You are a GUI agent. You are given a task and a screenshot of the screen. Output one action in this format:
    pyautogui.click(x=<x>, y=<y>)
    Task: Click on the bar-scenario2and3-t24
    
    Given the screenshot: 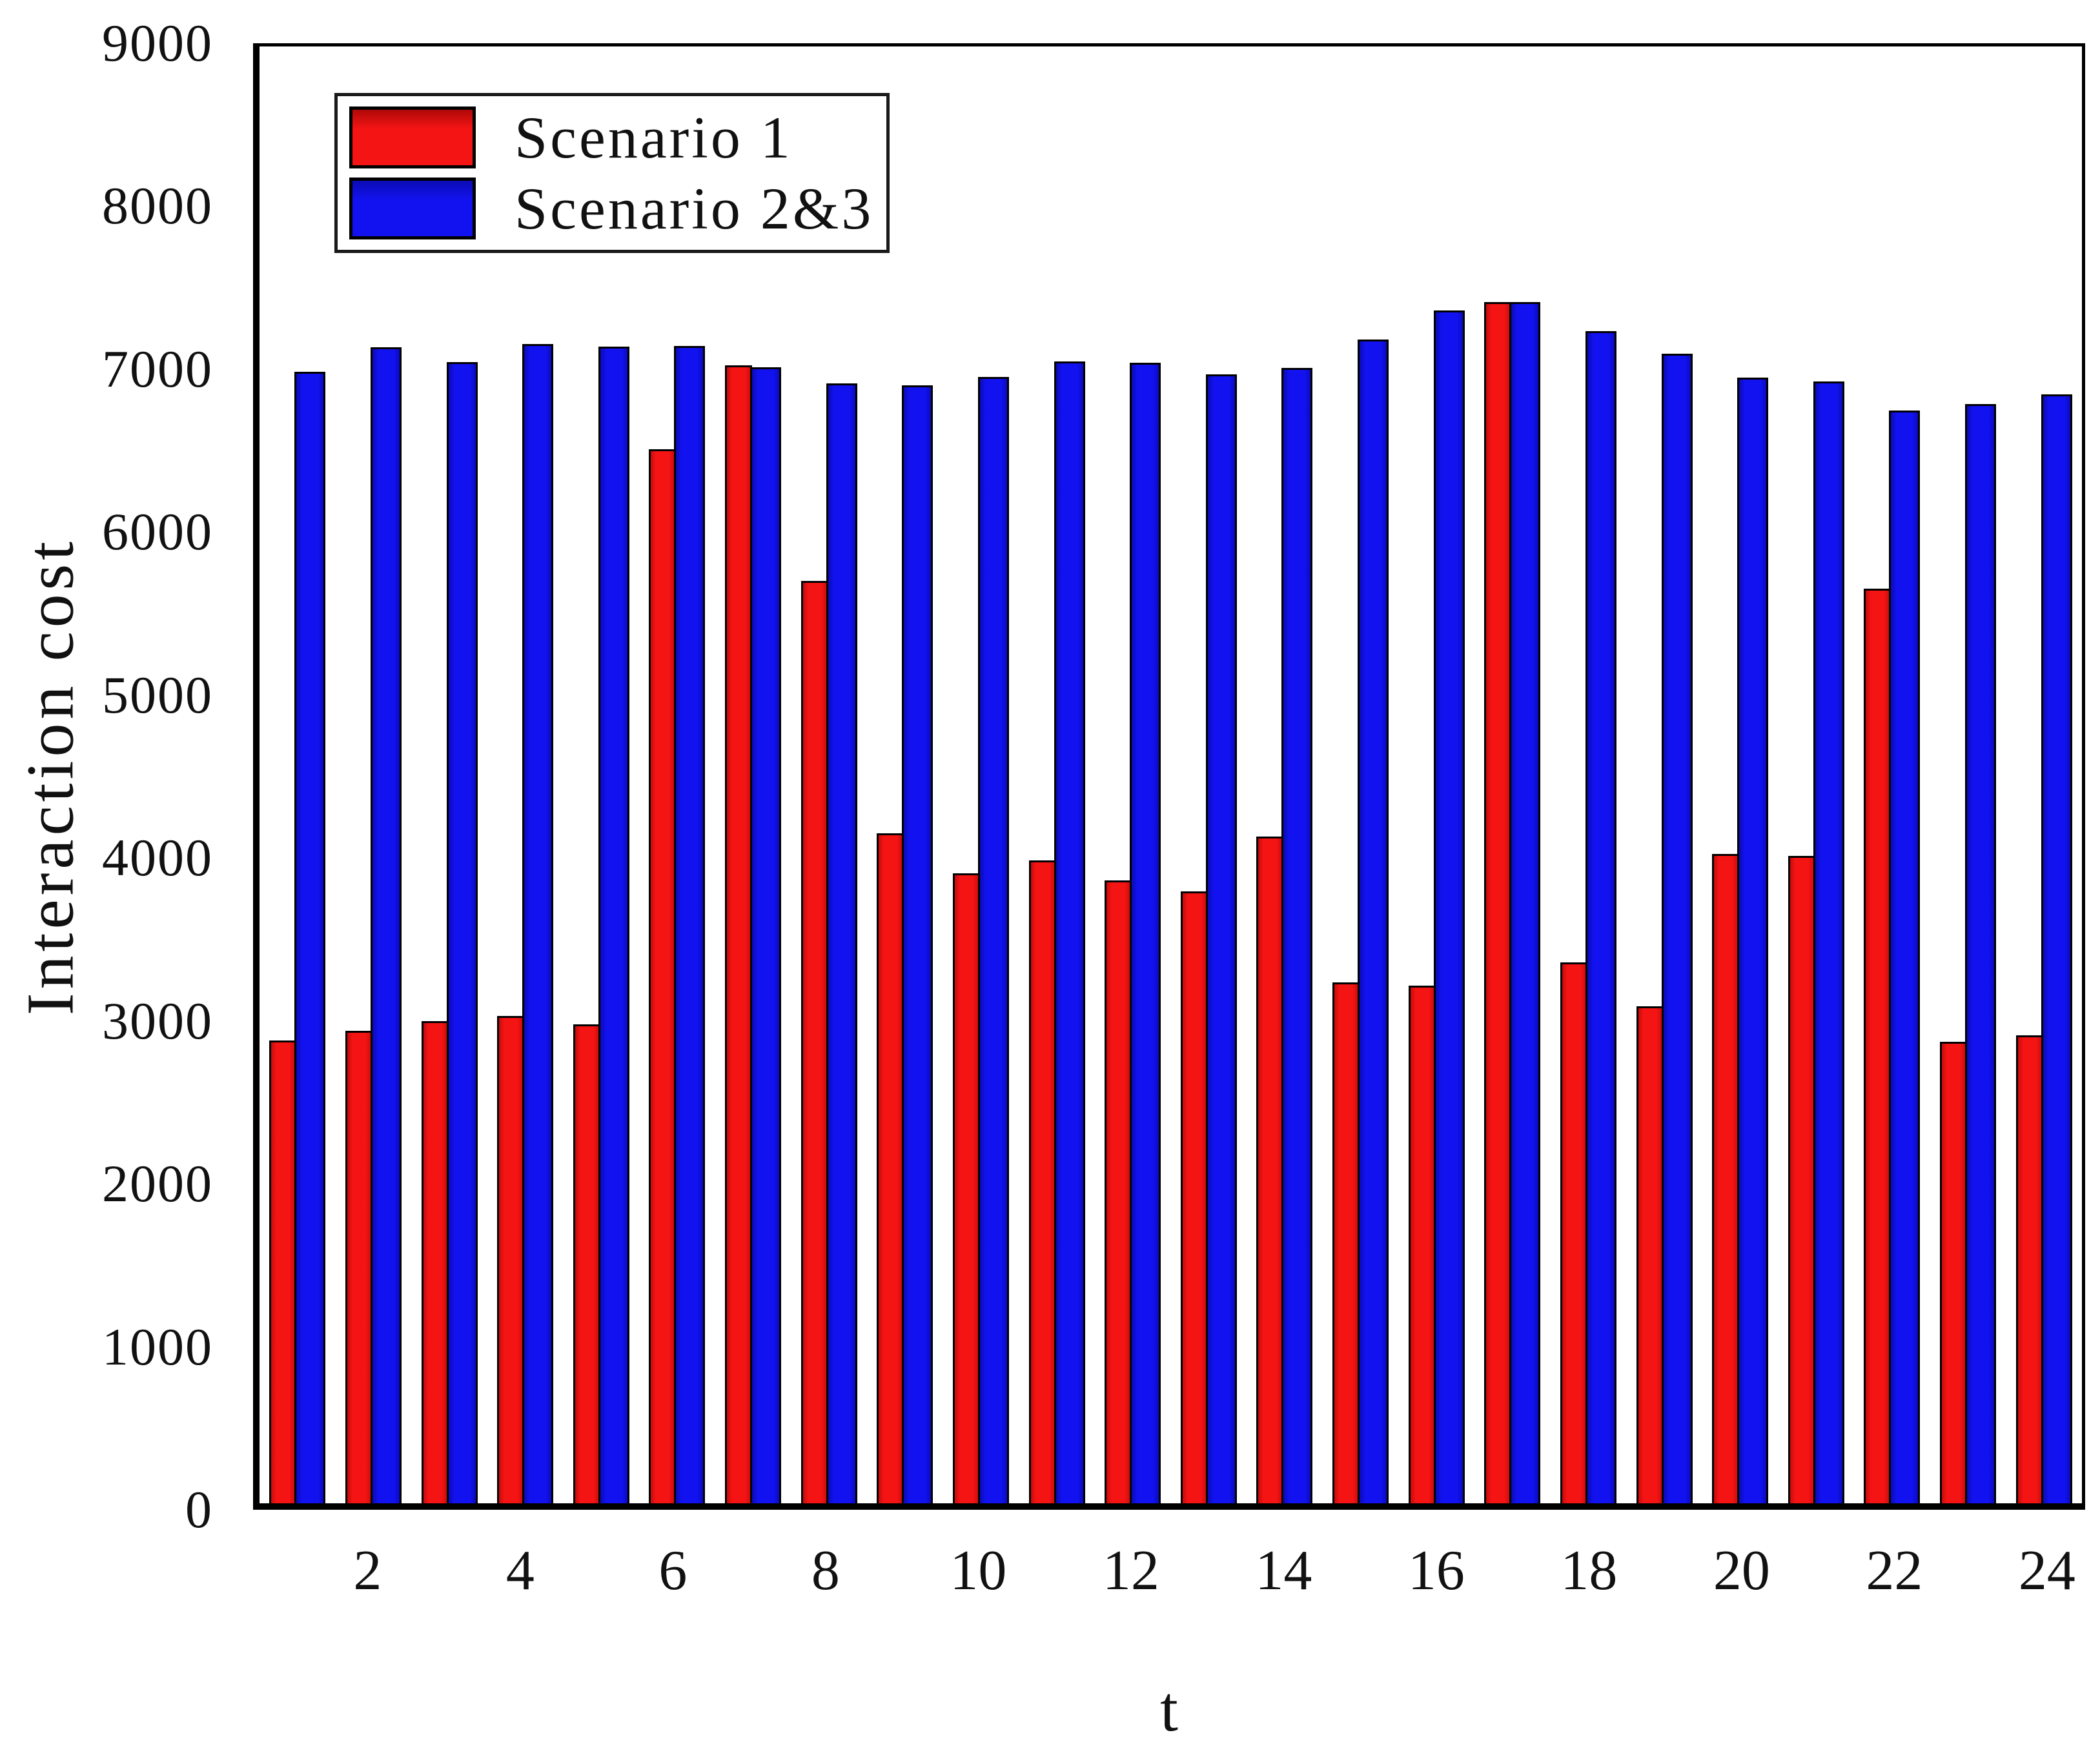 What is the action you would take?
    pyautogui.click(x=2056, y=949)
    